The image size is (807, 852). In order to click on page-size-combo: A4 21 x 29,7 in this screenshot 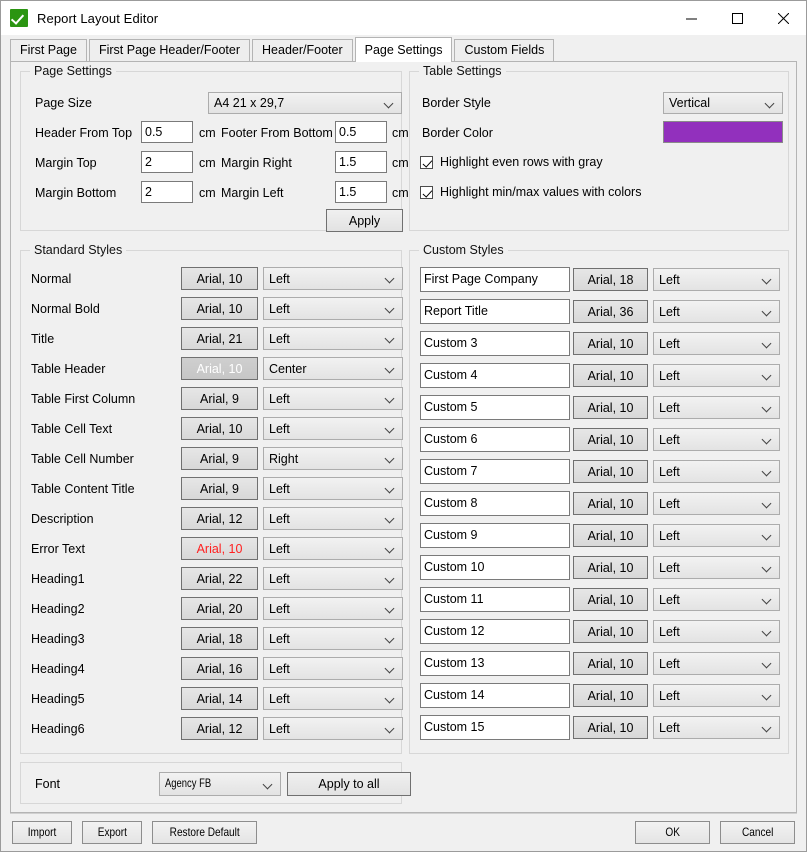, I will do `click(305, 103)`.